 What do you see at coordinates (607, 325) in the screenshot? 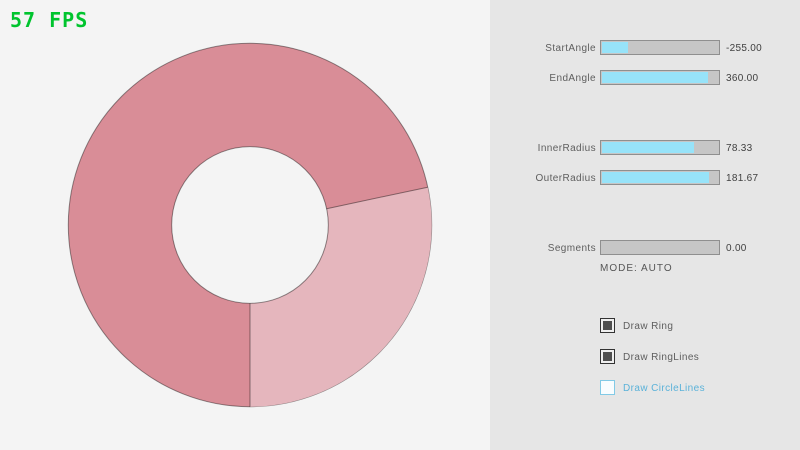
I see `draw-ring-checkbox` at bounding box center [607, 325].